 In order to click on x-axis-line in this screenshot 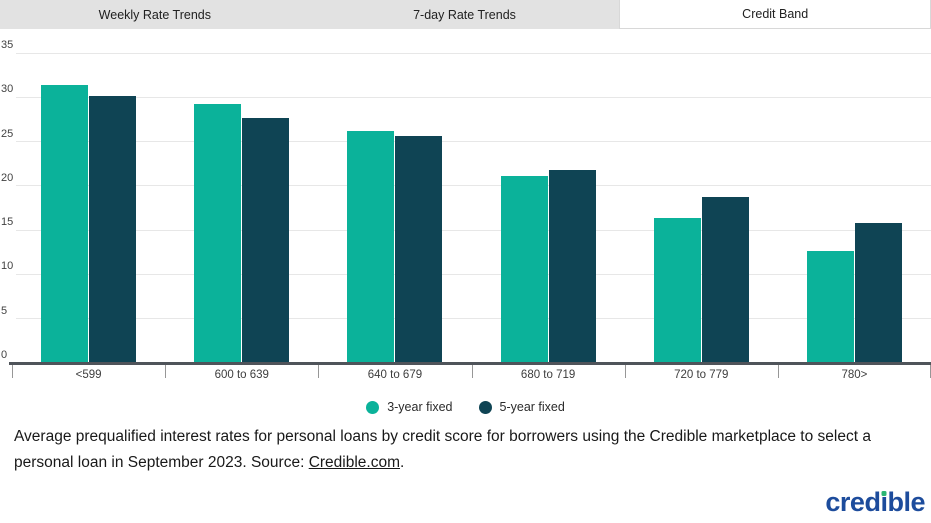, I will do `click(470, 363)`.